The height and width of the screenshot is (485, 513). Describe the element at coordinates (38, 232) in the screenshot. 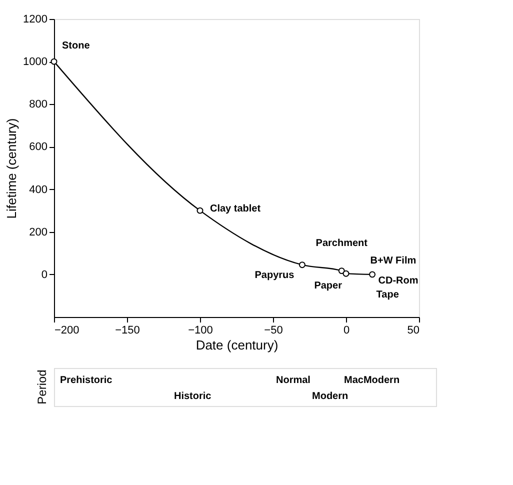

I see `y-tick-label: 200` at that location.